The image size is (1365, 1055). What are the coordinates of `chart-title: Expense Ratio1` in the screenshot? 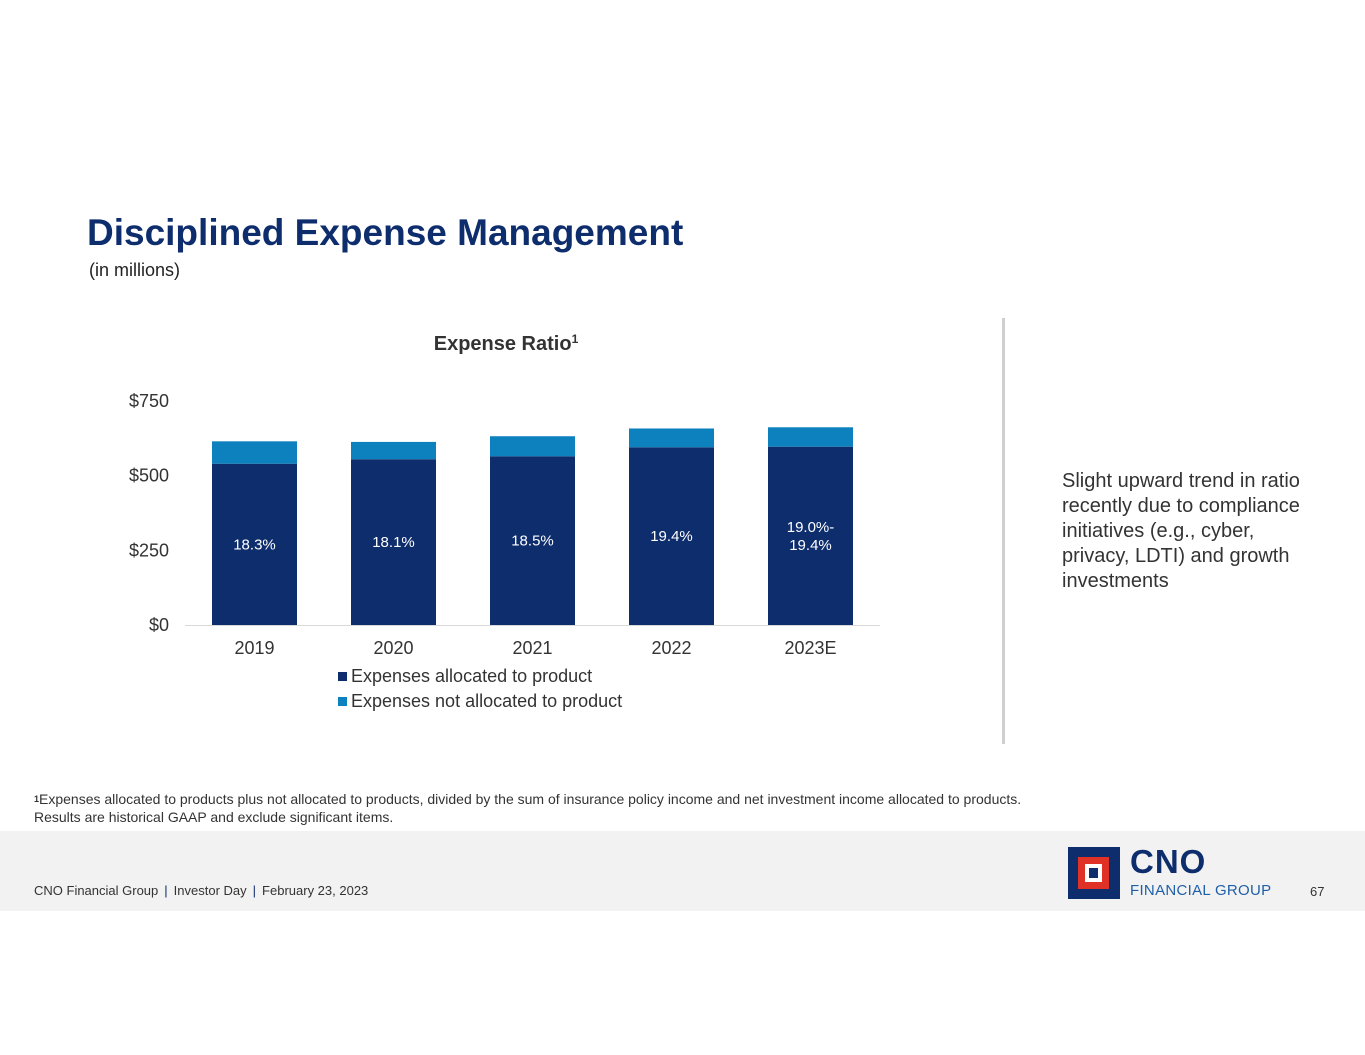 It's located at (506, 343).